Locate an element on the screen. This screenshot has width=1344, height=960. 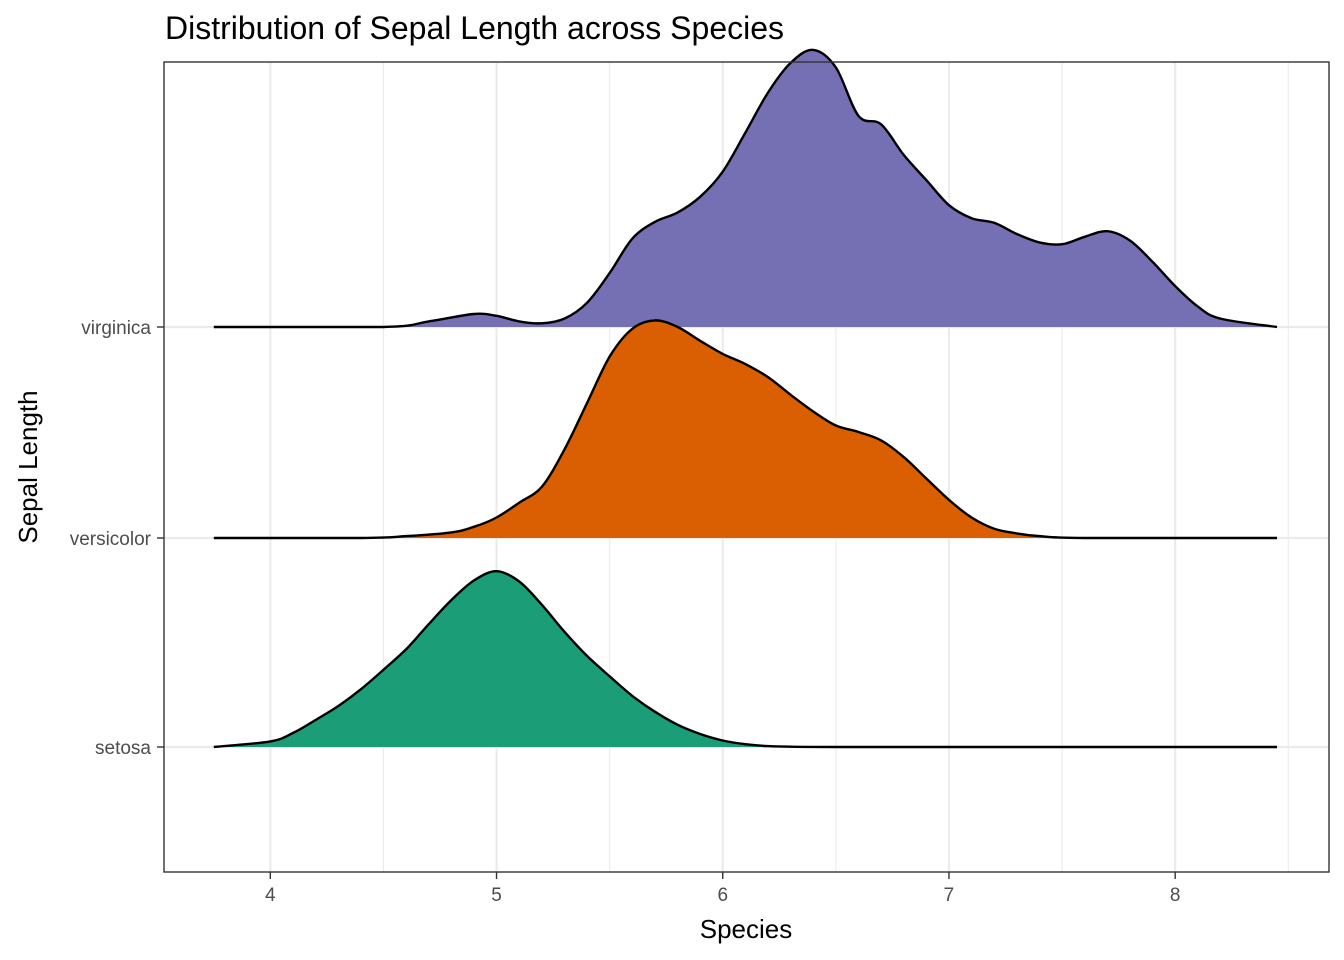
x-tick-label: 5 is located at coordinates (496, 895).